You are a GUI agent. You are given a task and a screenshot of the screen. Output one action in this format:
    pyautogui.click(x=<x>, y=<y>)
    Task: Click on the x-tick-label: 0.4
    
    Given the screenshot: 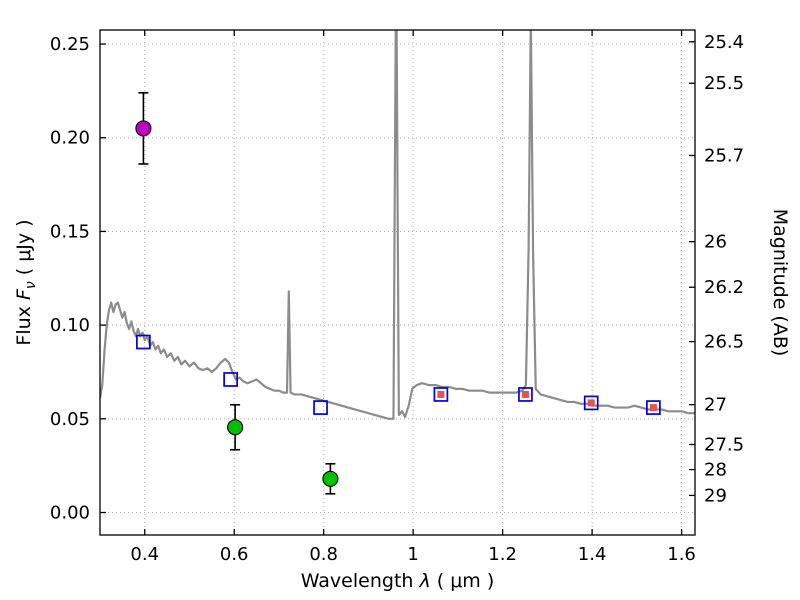 What is the action you would take?
    pyautogui.click(x=144, y=554)
    